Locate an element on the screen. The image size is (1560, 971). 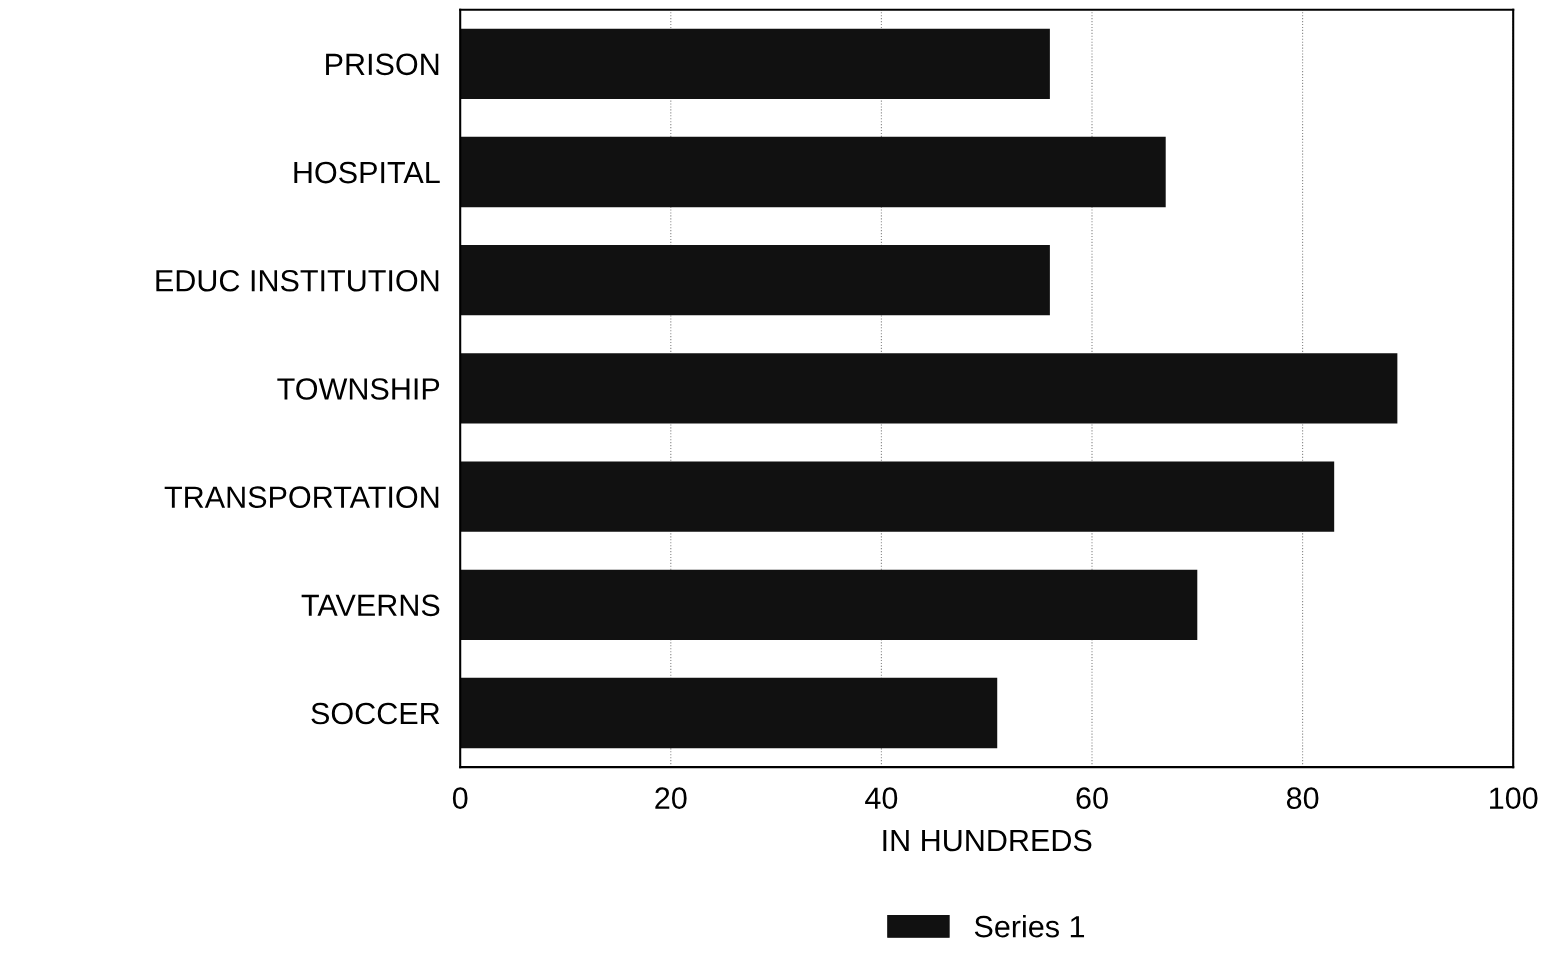
x-tick-label: 20 is located at coordinates (671, 798).